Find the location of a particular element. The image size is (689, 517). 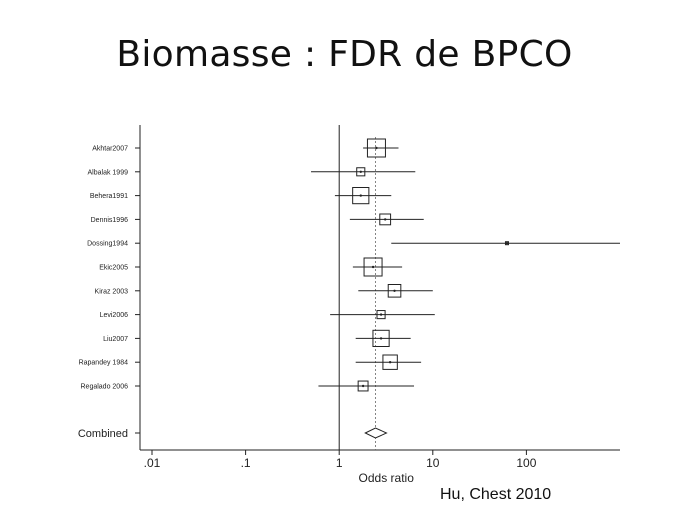

study-label: Liu2007 is located at coordinates (115, 339).